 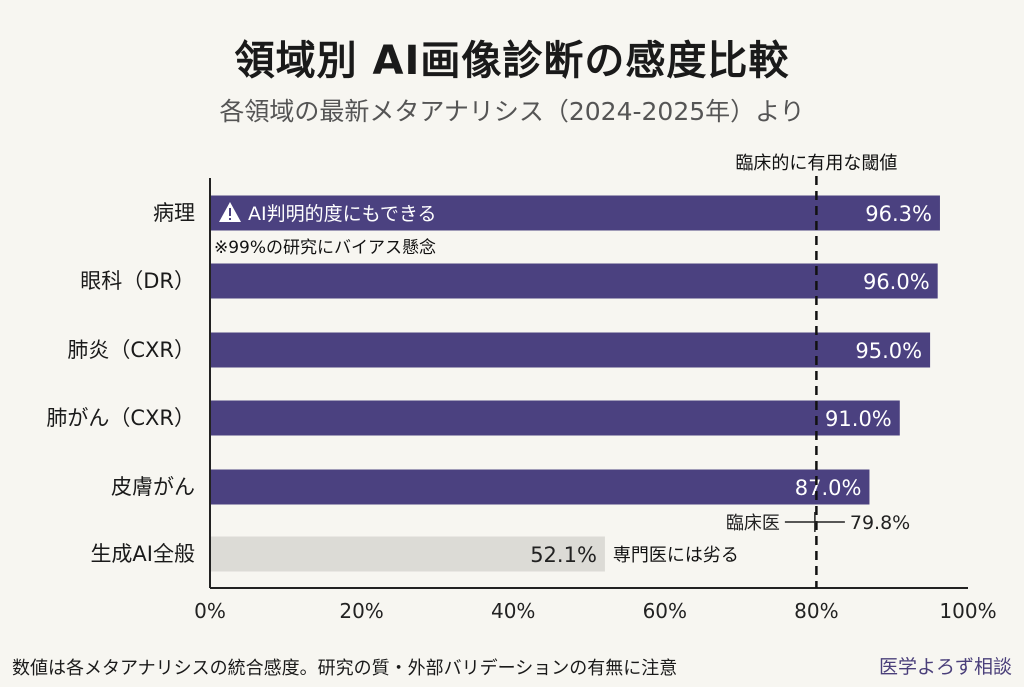 I want to click on data-label: 87.0%, so click(x=828, y=488).